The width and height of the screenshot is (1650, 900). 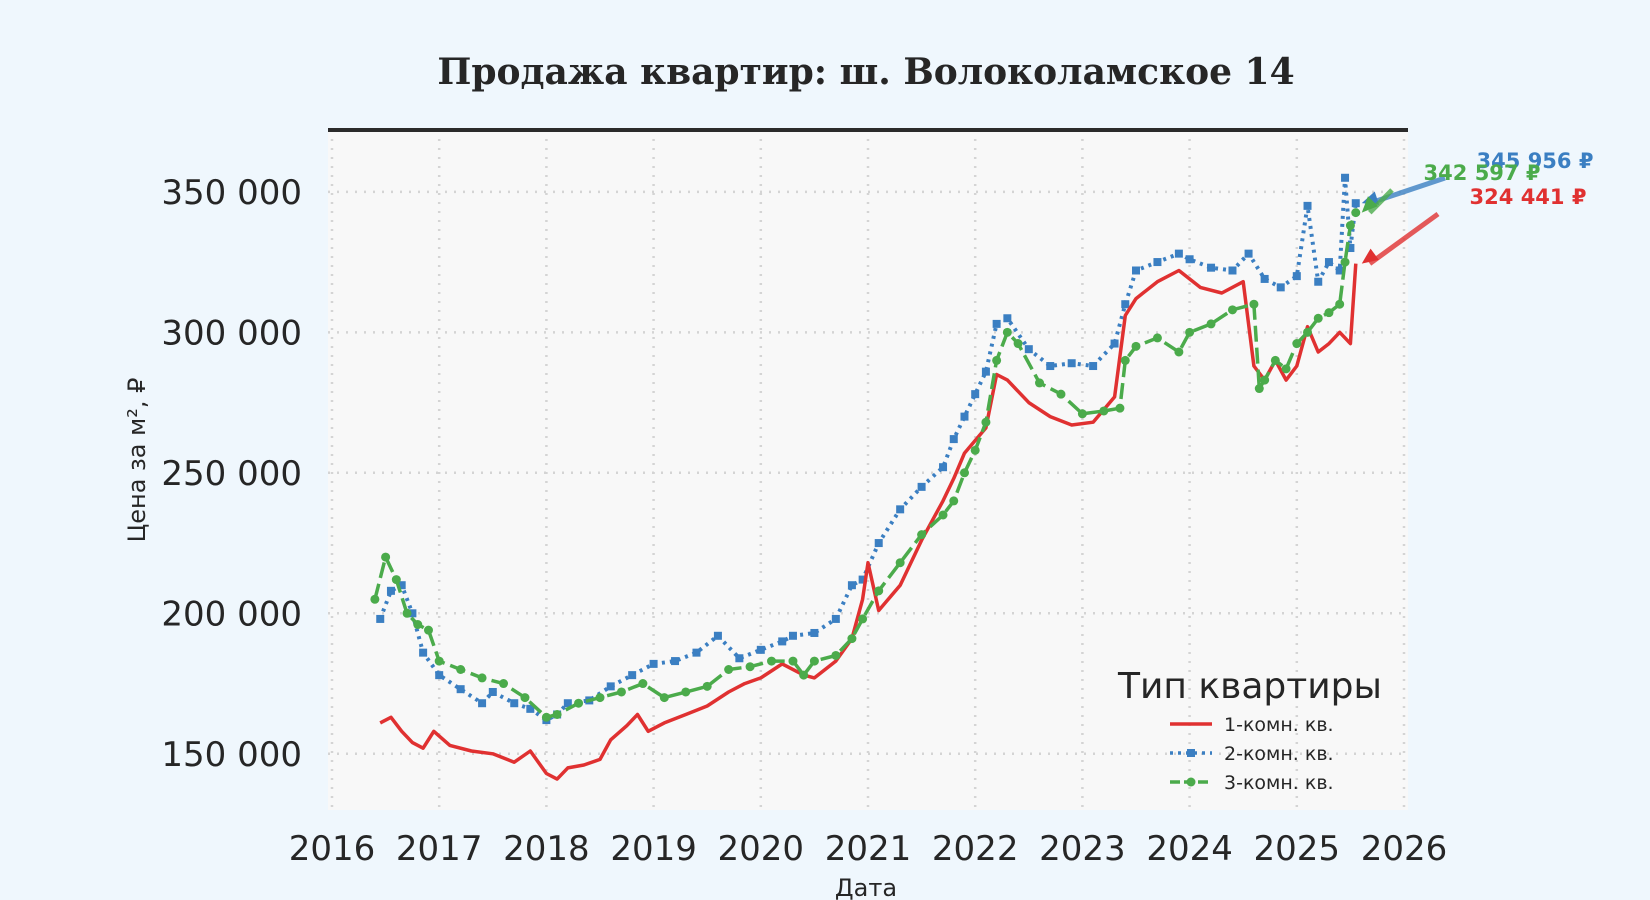 What do you see at coordinates (231, 474) in the screenshot?
I see `y-tick-label: 250 000` at bounding box center [231, 474].